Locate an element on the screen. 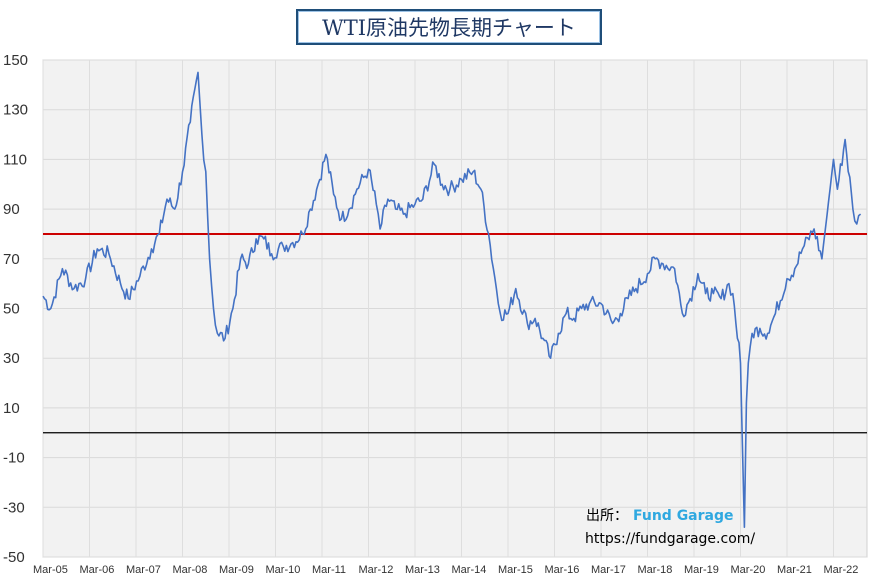  x-tick-label: Mar-10 is located at coordinates (283, 570).